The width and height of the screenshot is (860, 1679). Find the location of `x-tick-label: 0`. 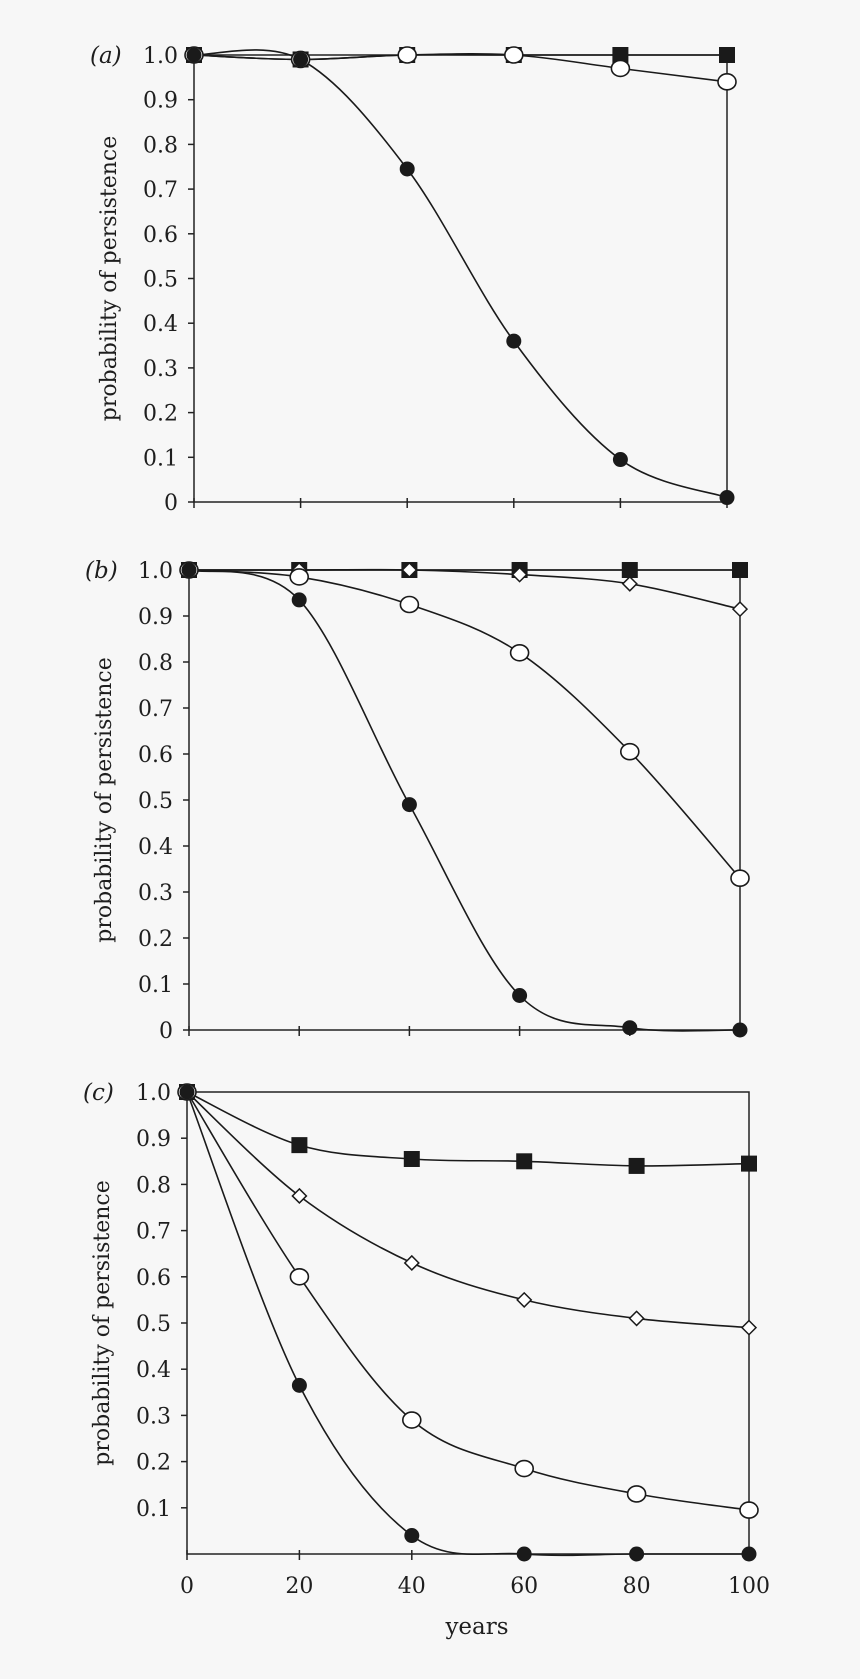

x-tick-label: 0 is located at coordinates (187, 1586).